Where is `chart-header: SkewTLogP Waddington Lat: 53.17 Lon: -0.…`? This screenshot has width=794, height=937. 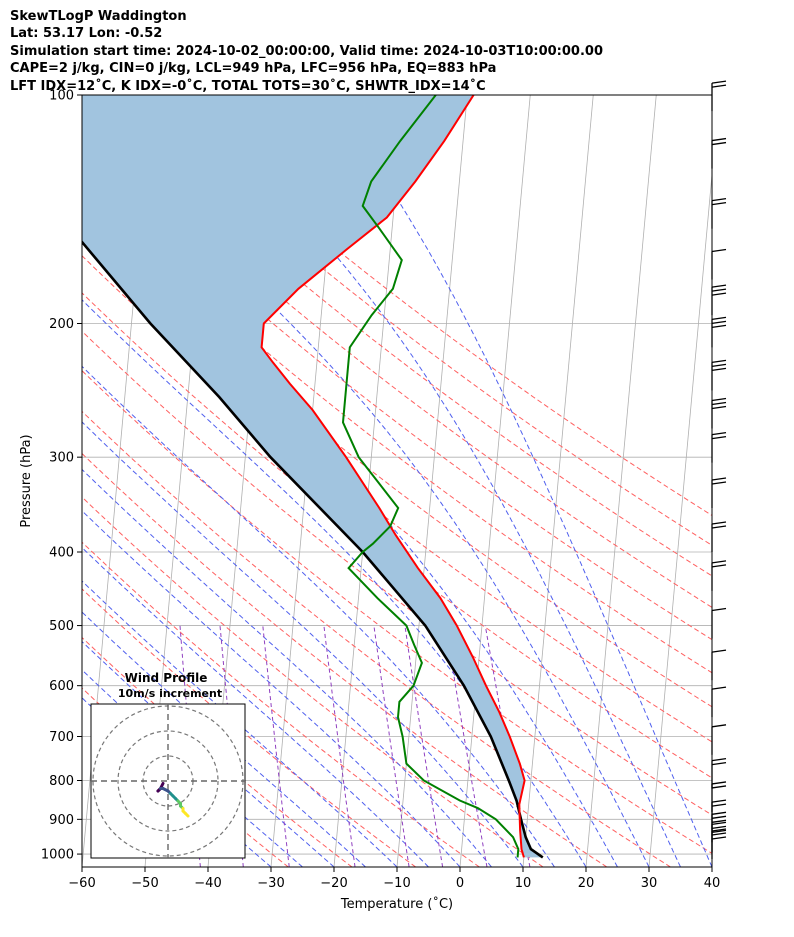
chart-header: SkewTLogP Waddington Lat: 53.17 Lon: -0.… is located at coordinates (306, 51).